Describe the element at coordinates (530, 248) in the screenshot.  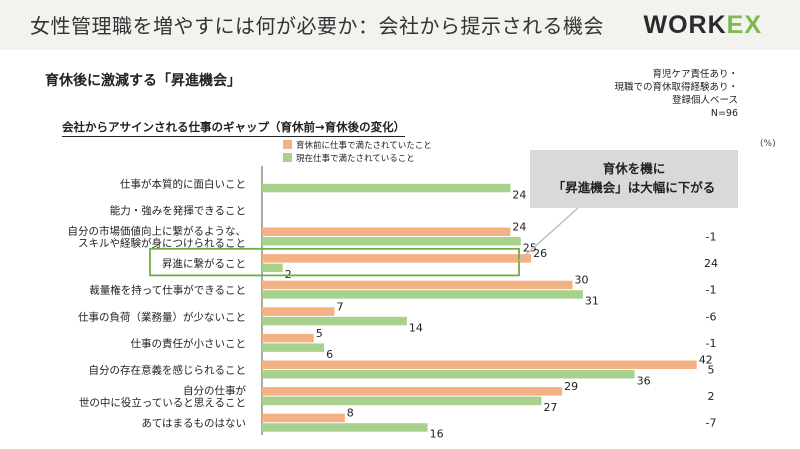
I see `data-label-after: 25` at that location.